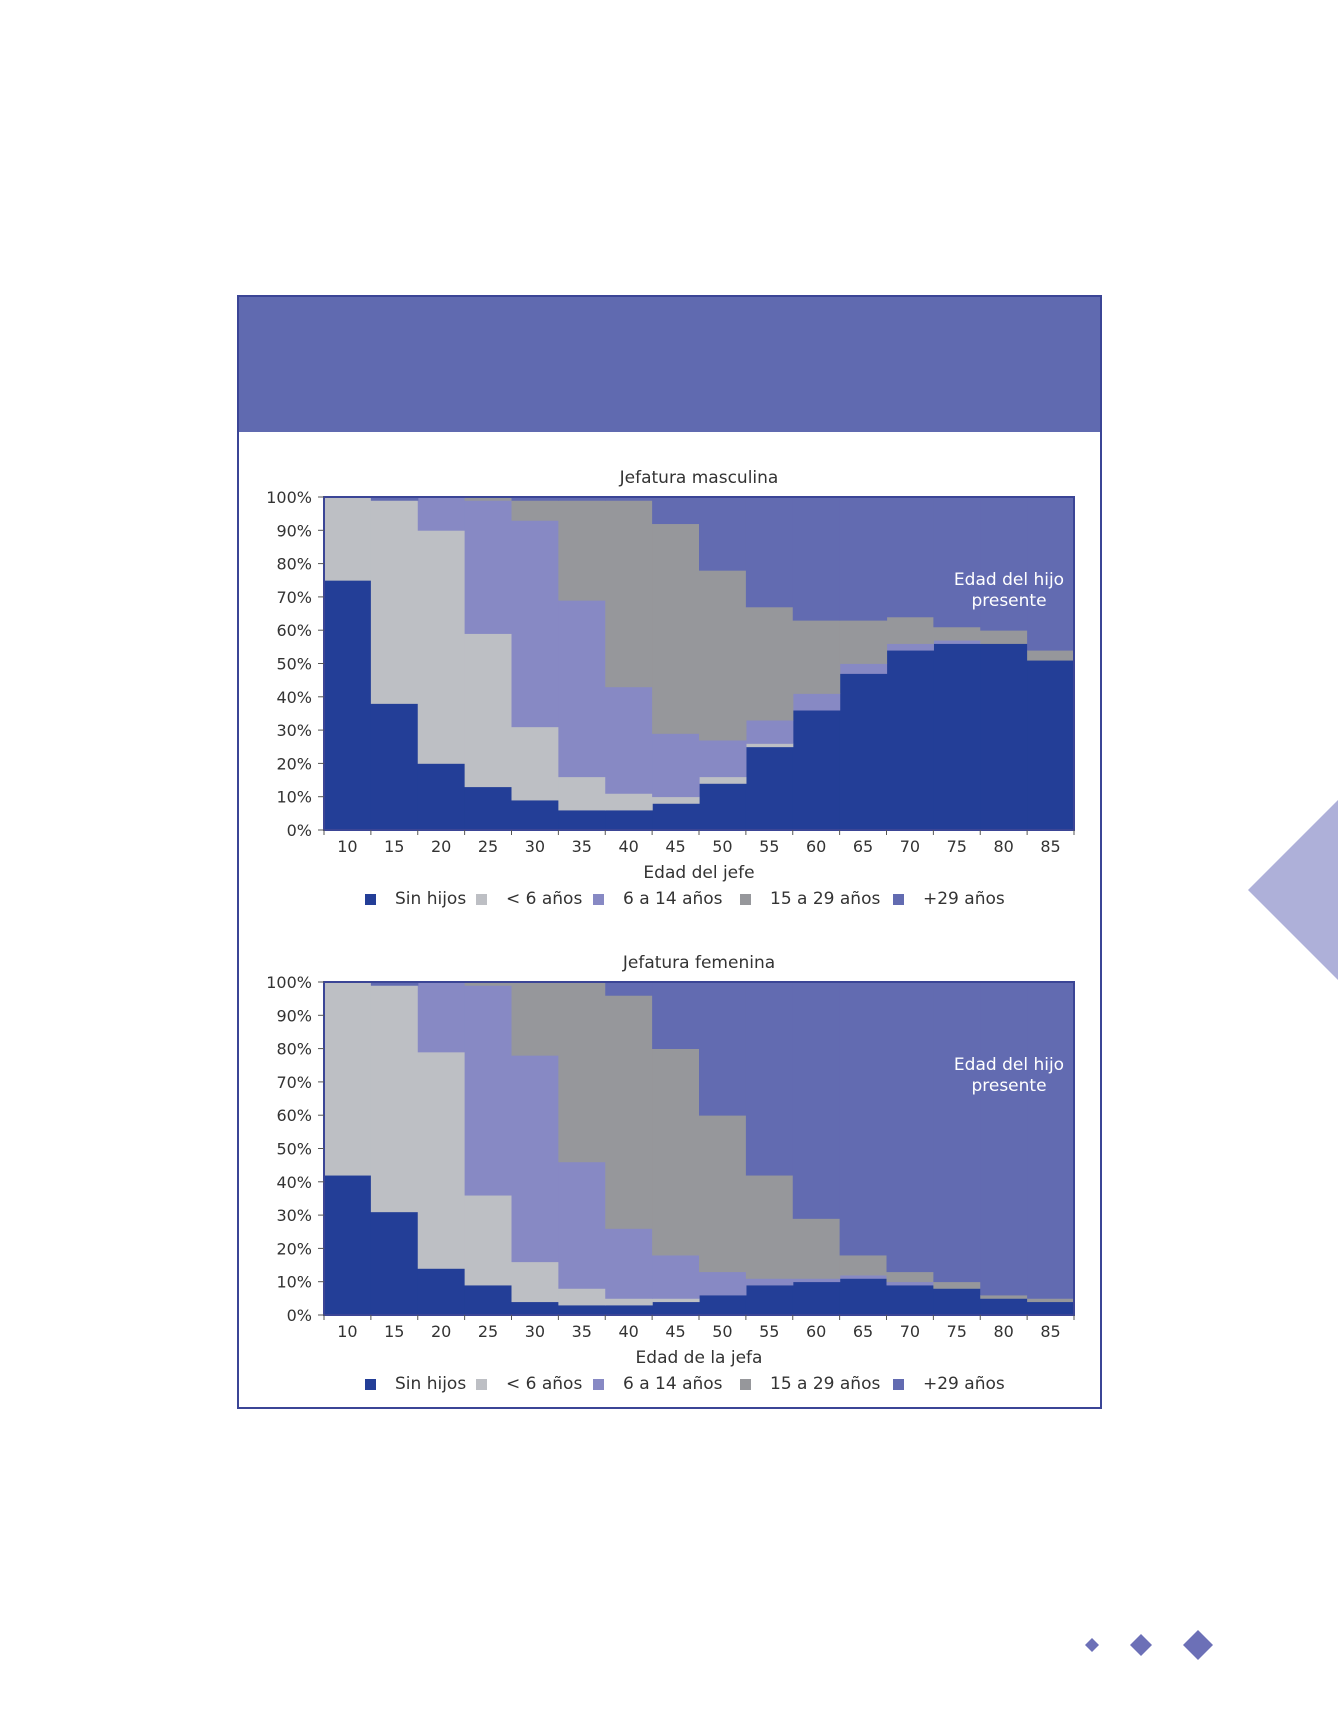 The image size is (1338, 1731). Describe the element at coordinates (394, 846) in the screenshot. I see `x-tick-label: 15` at that location.